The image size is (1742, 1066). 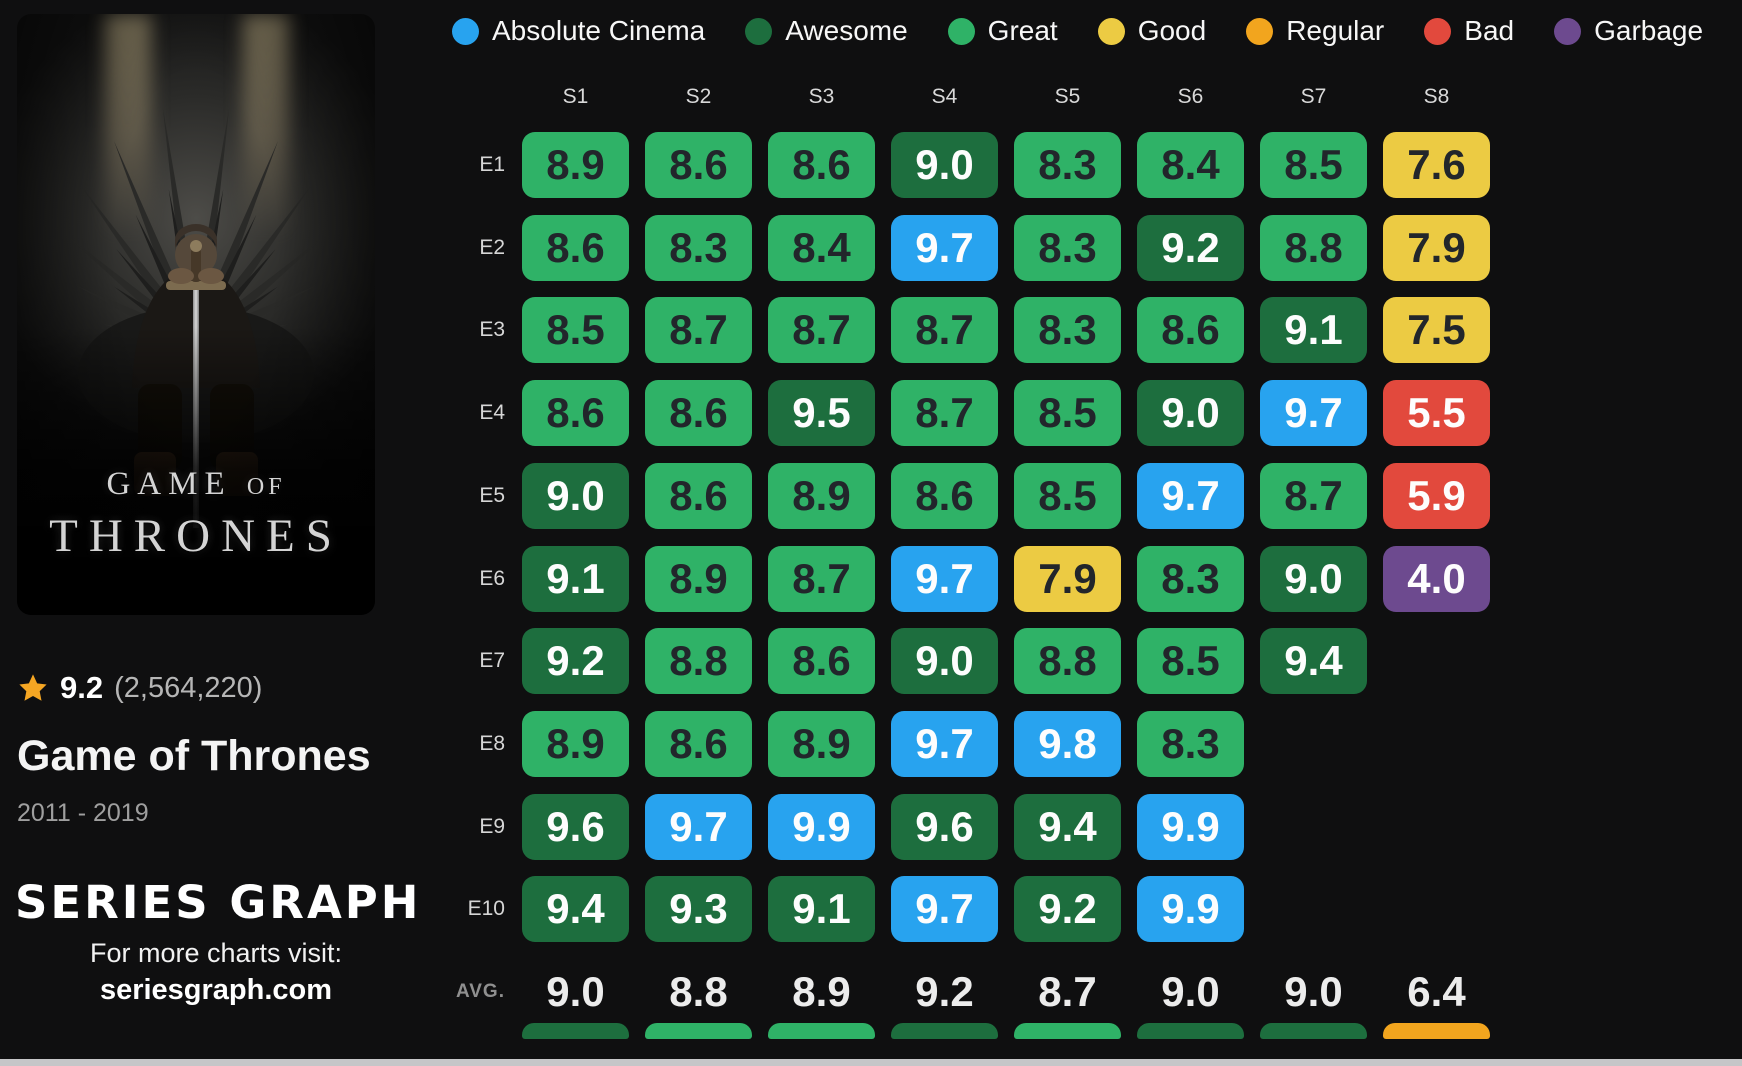 I want to click on avg-value-s8: 6.4, so click(x=1436, y=991).